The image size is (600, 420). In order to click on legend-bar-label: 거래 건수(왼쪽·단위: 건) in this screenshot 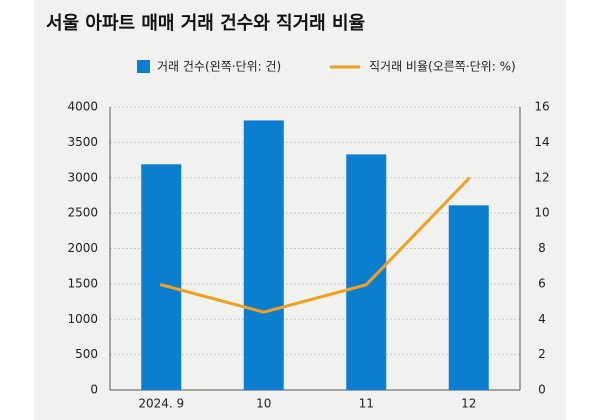, I will do `click(219, 67)`.